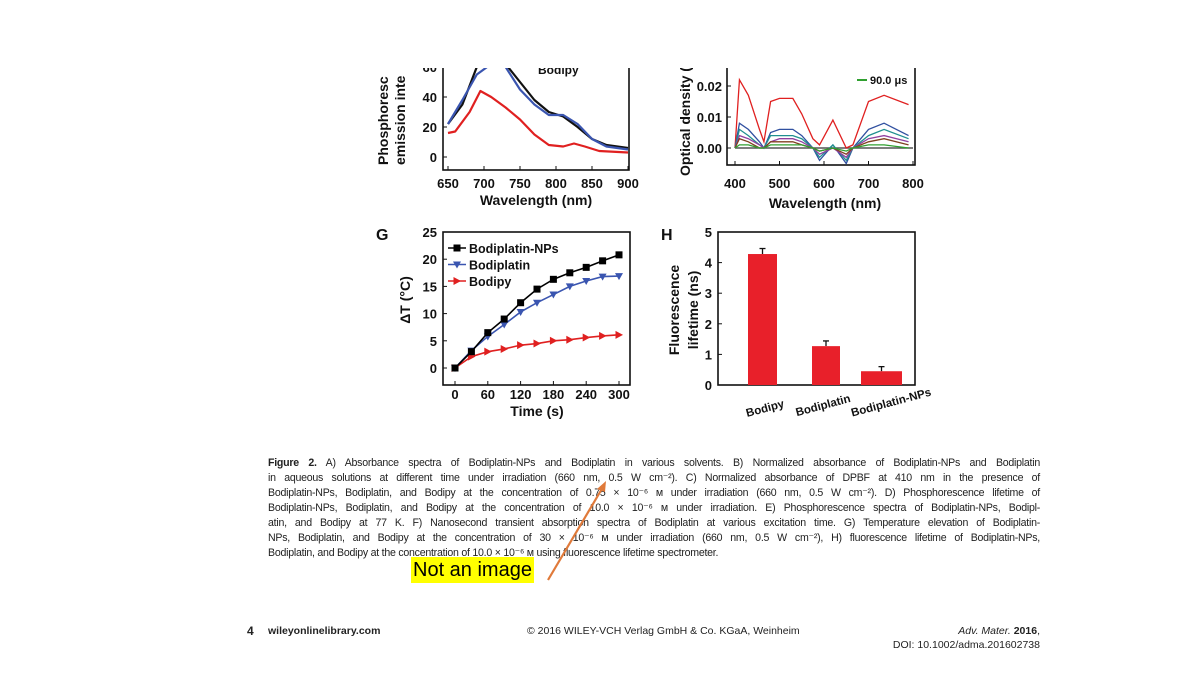  I want to click on g-xlabel: Time (s), so click(536, 411).